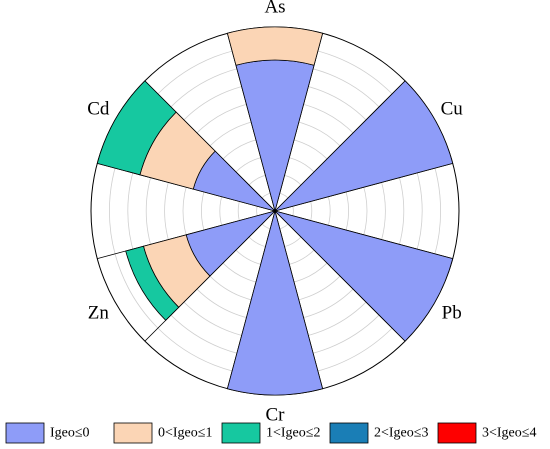 This screenshot has width=550, height=449. What do you see at coordinates (70, 433) in the screenshot?
I see `legend-label: Igeo≤0` at bounding box center [70, 433].